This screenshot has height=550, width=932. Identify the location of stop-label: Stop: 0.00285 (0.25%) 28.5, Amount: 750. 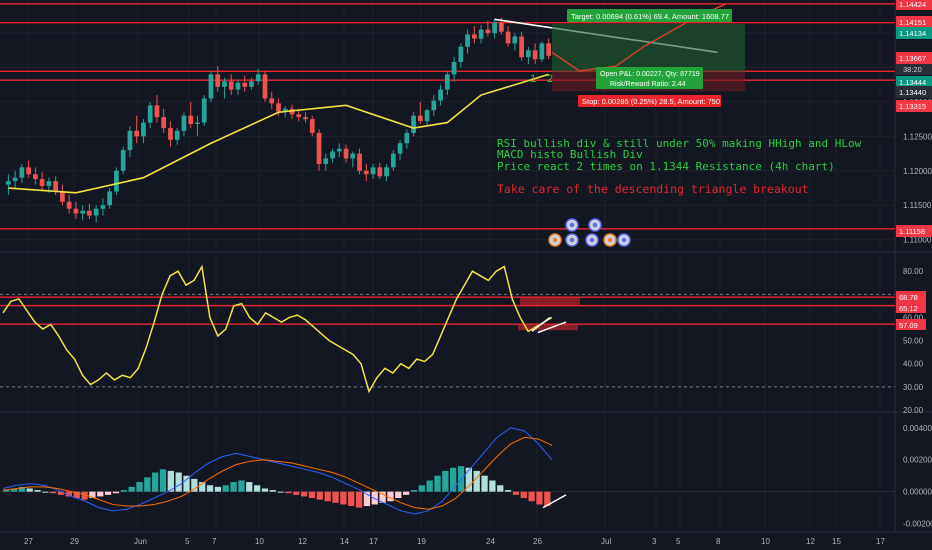
(651, 101).